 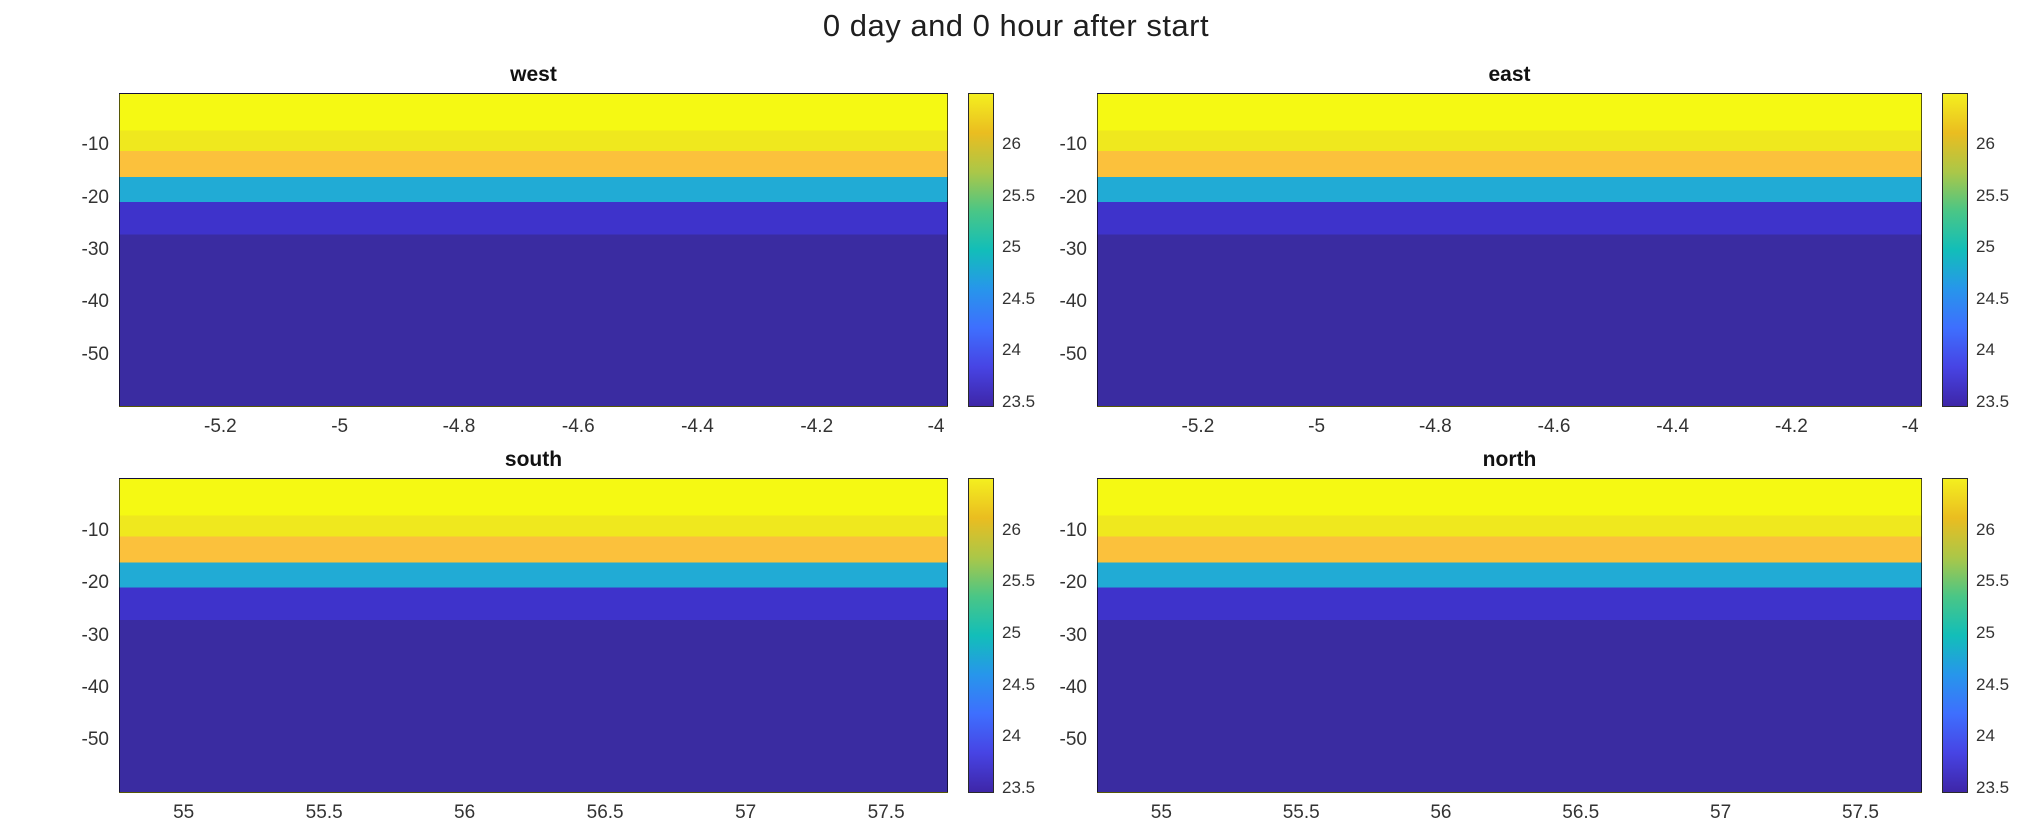 What do you see at coordinates (533, 459) in the screenshot?
I see `subplot-title-south: south` at bounding box center [533, 459].